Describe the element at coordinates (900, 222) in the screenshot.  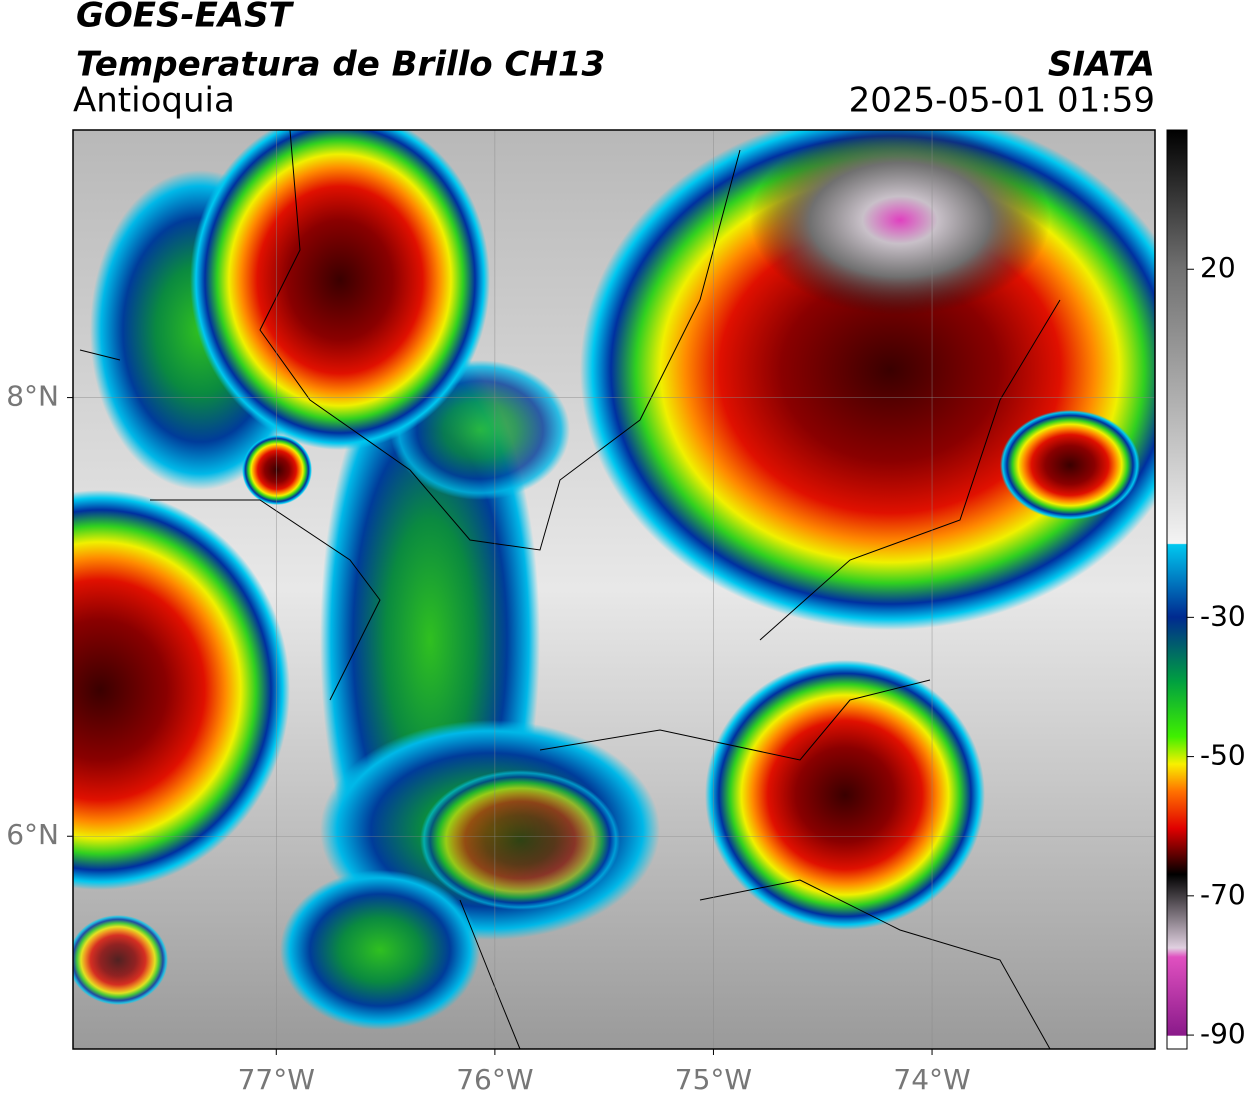
I see `cold-top` at that location.